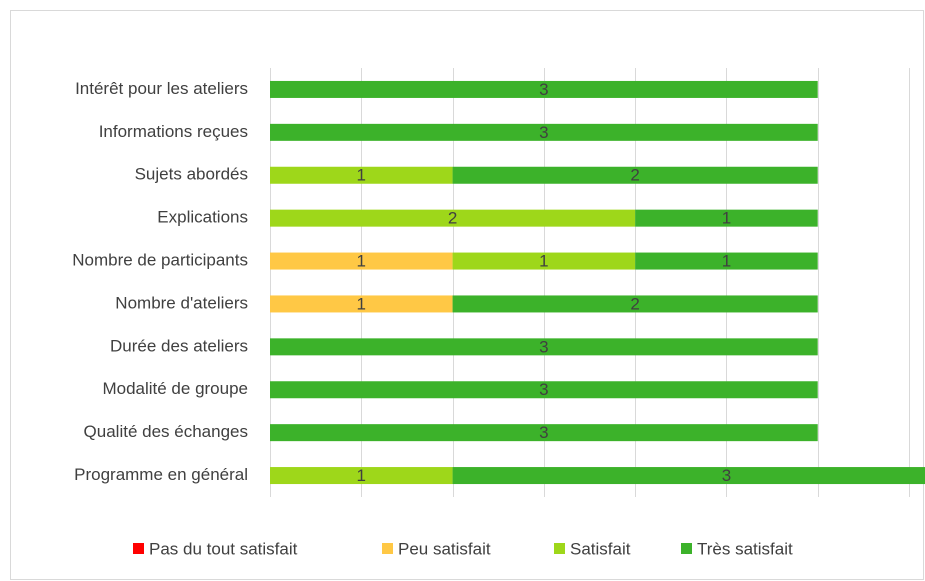 The width and height of the screenshot is (925, 581). Describe the element at coordinates (166, 431) in the screenshot. I see `y-tick-label: Qualité des échanges` at that location.